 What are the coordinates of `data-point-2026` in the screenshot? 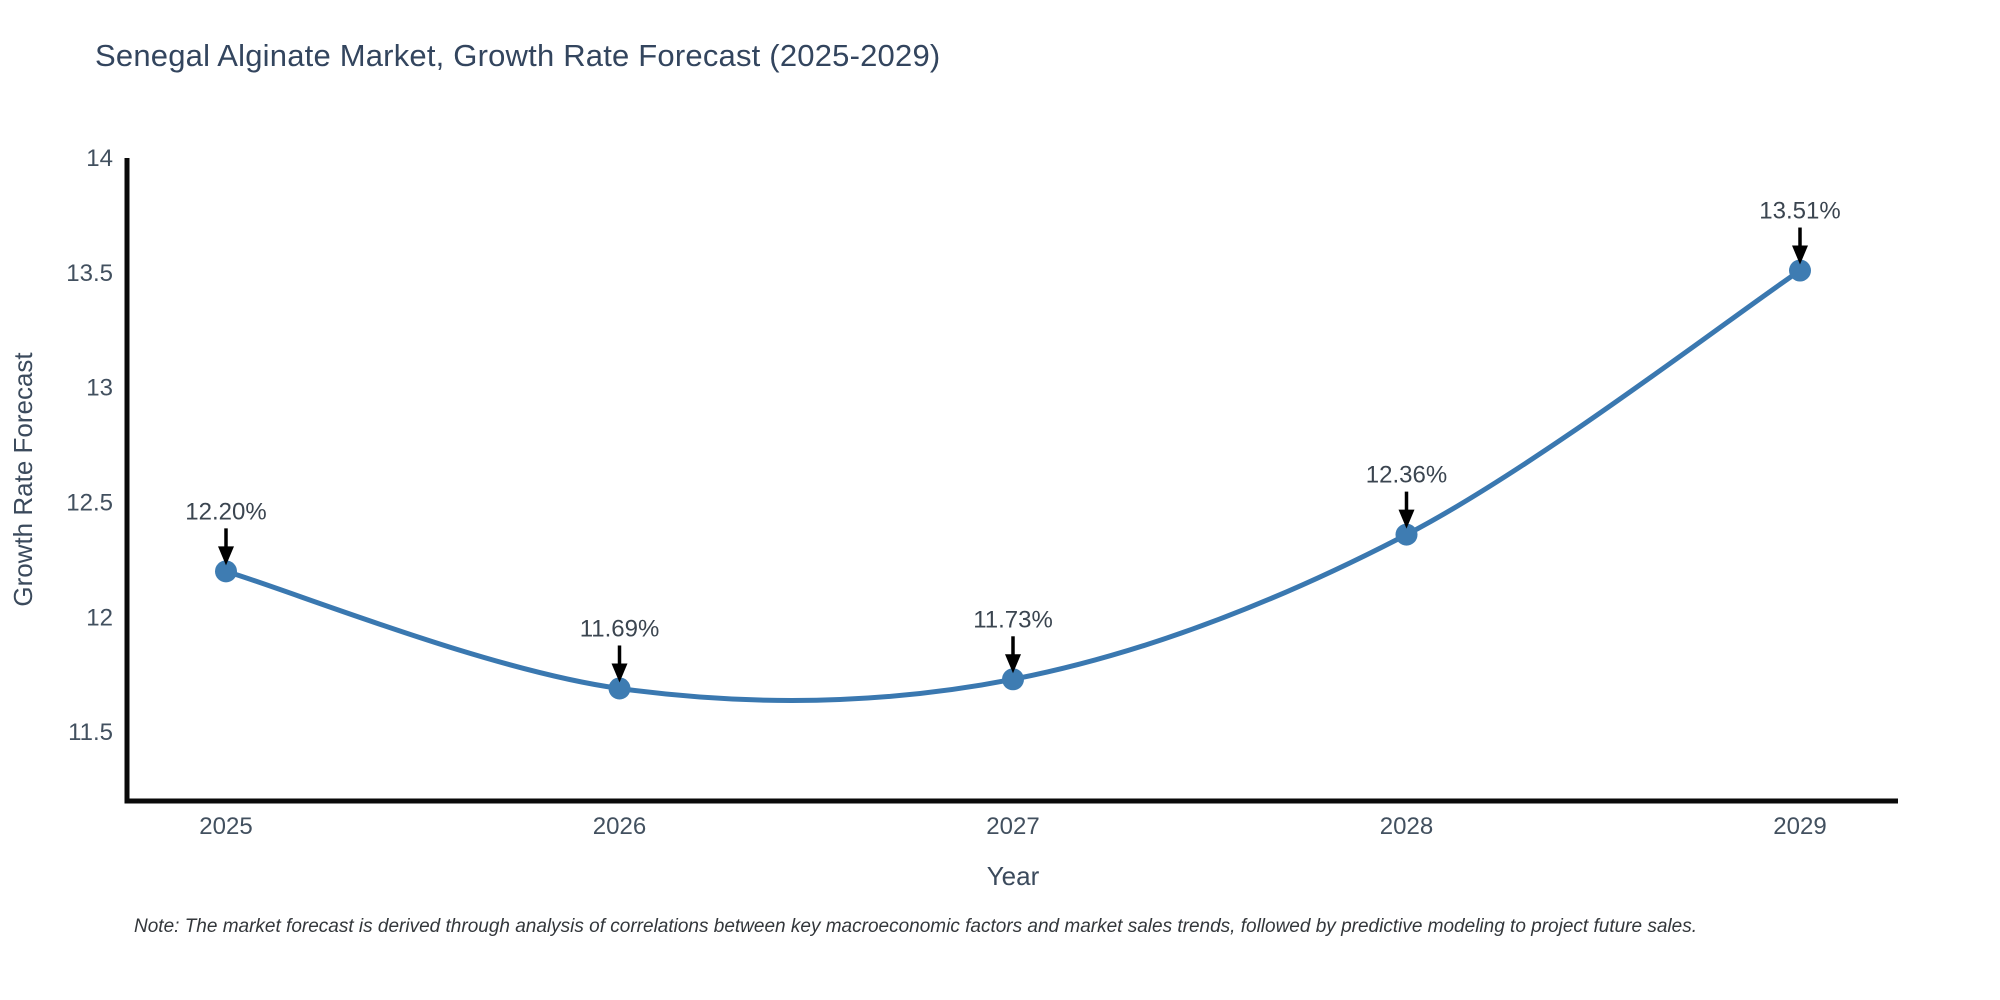 It's located at (619, 688).